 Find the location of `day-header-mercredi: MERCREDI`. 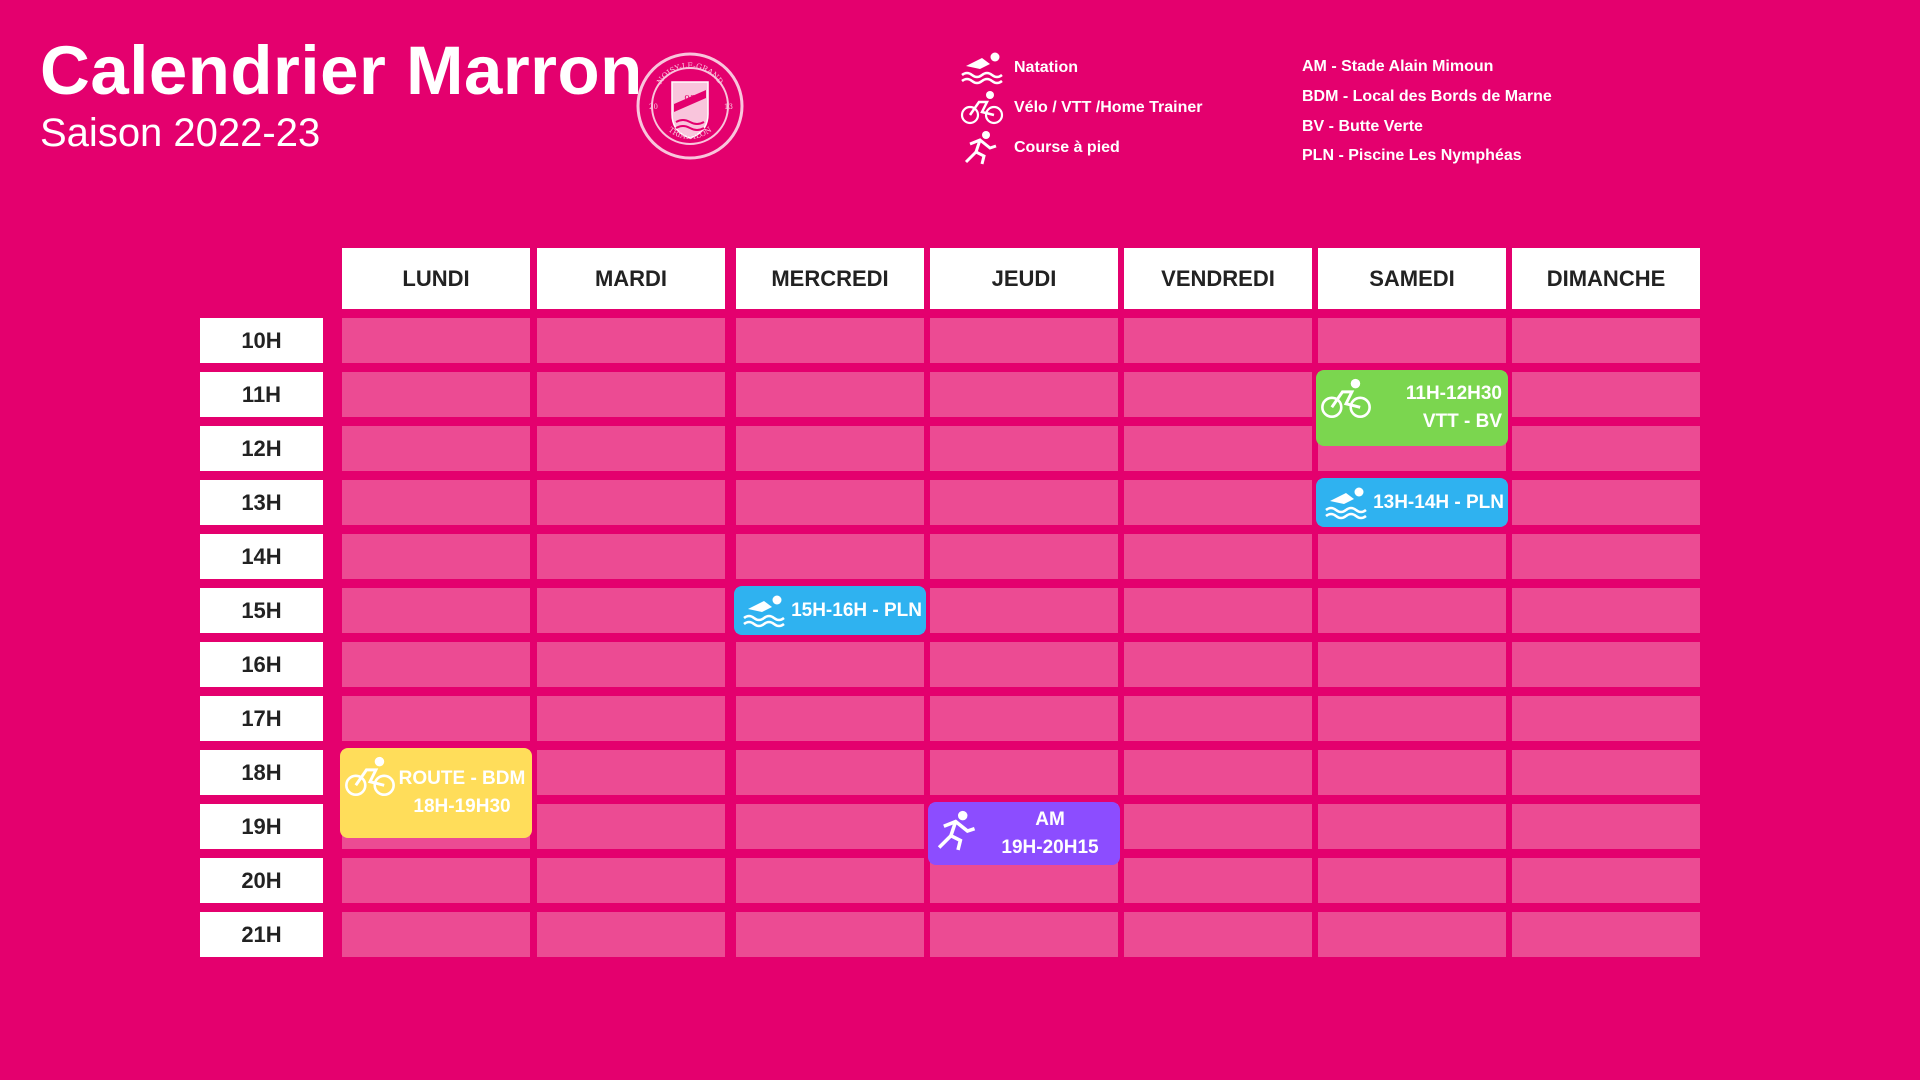

day-header-mercredi: MERCREDI is located at coordinates (830, 278).